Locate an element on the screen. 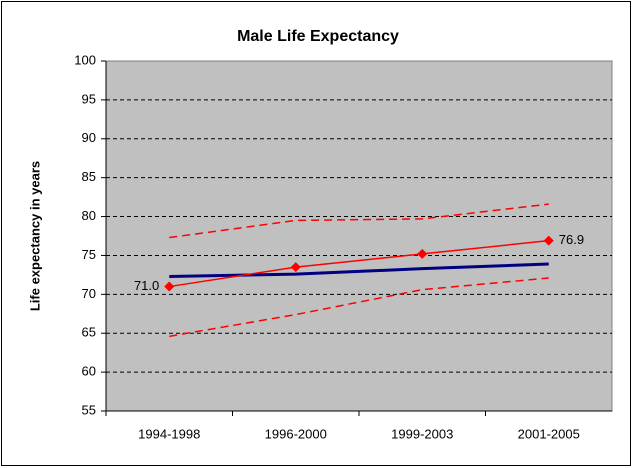 This screenshot has height=468, width=633. y-tick-label: 65 is located at coordinates (89, 332).